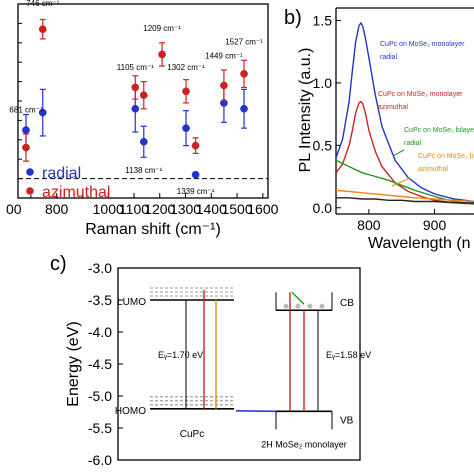 Image resolution: width=474 pixels, height=474 pixels. Describe the element at coordinates (159, 209) in the screenshot. I see `x-tick-label: 1200` at that location.